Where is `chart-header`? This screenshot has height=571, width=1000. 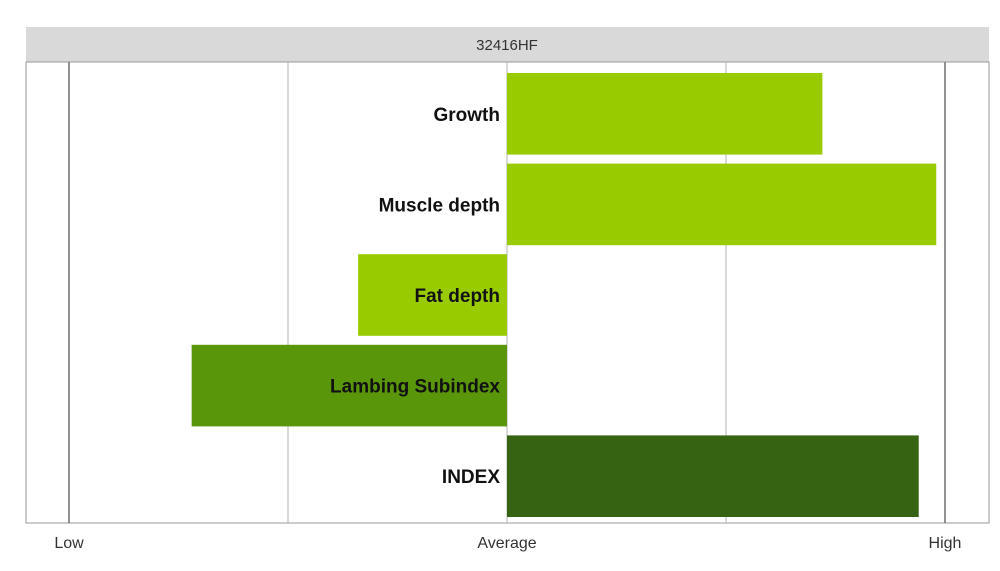
chart-header is located at coordinates (507, 44).